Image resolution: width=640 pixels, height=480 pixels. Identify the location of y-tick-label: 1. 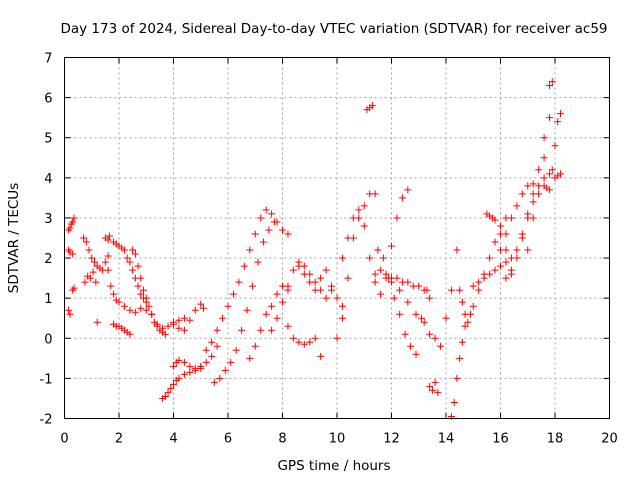
(48, 299).